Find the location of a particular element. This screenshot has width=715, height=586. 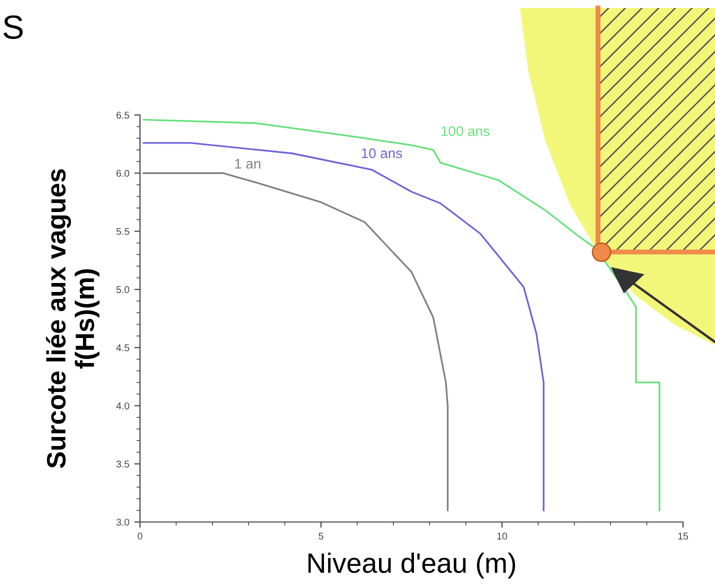

y-axis-title: Surcote liée aux vagues f(Hs)(m) is located at coordinates (73, 318).